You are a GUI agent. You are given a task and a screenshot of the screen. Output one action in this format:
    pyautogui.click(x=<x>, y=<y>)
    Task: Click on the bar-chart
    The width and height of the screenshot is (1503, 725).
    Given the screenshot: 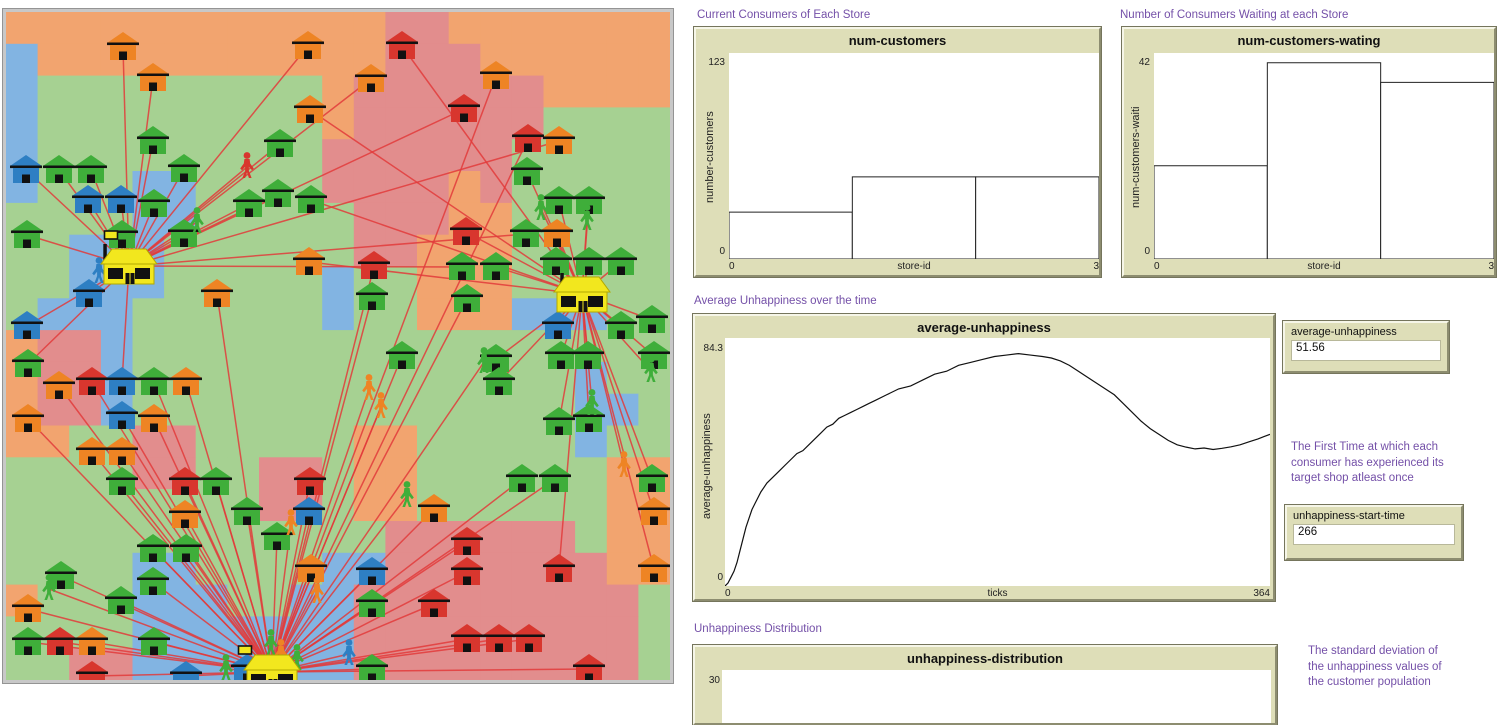 What is the action you would take?
    pyautogui.click(x=914, y=156)
    